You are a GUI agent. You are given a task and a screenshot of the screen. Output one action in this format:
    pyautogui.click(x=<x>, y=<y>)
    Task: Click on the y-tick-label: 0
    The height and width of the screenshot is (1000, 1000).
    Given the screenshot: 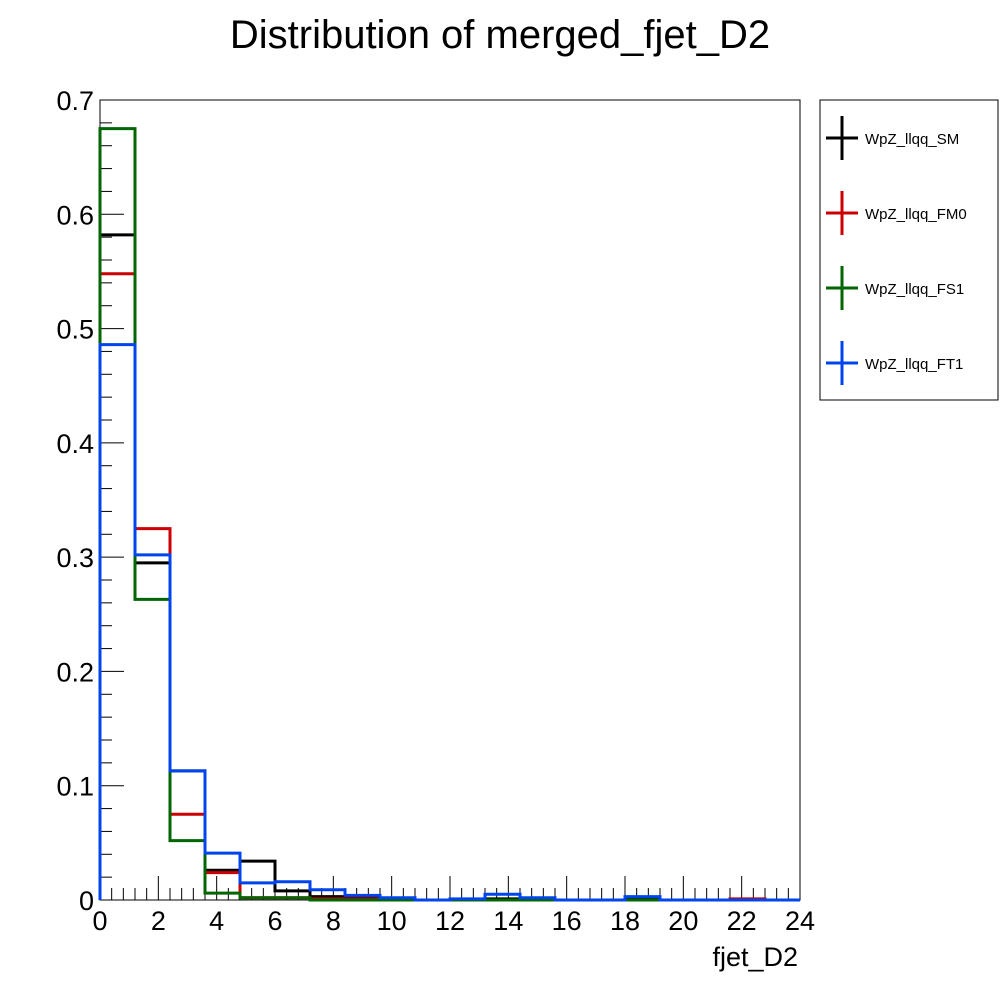 What is the action you would take?
    pyautogui.click(x=86, y=901)
    